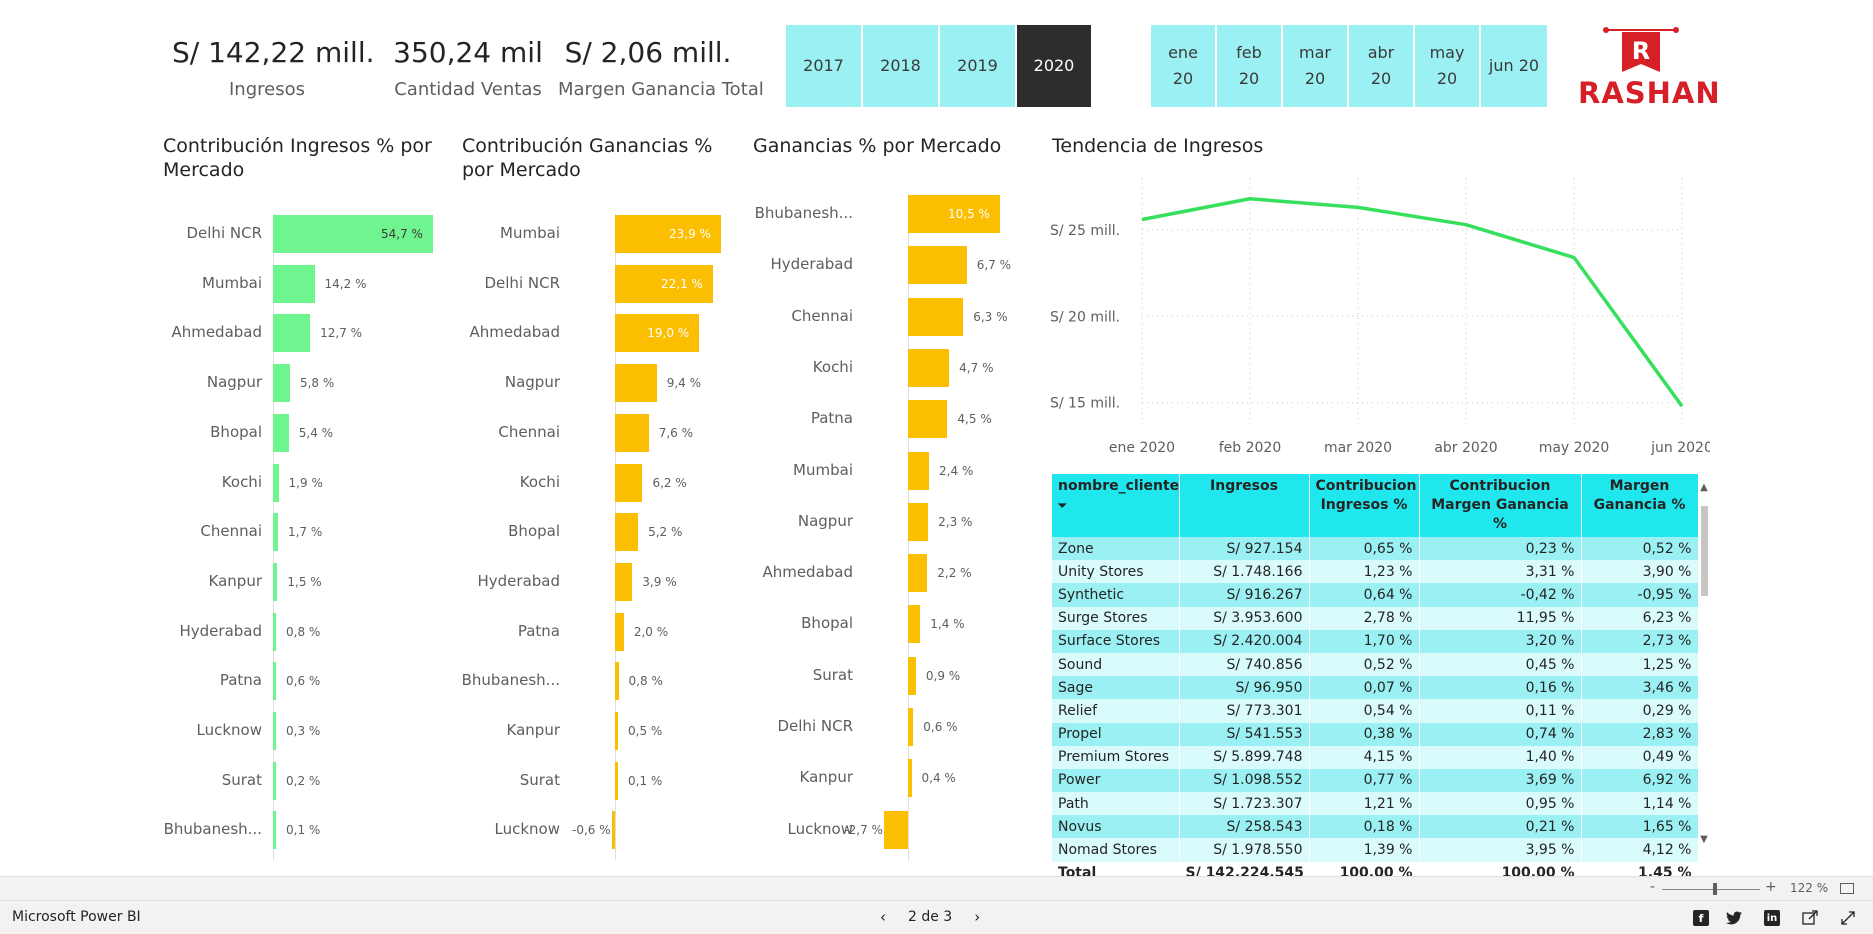  Describe the element at coordinates (1500, 505) in the screenshot. I see `column-header-contrib-margen: Contribucion Margen Ganancia %` at that location.